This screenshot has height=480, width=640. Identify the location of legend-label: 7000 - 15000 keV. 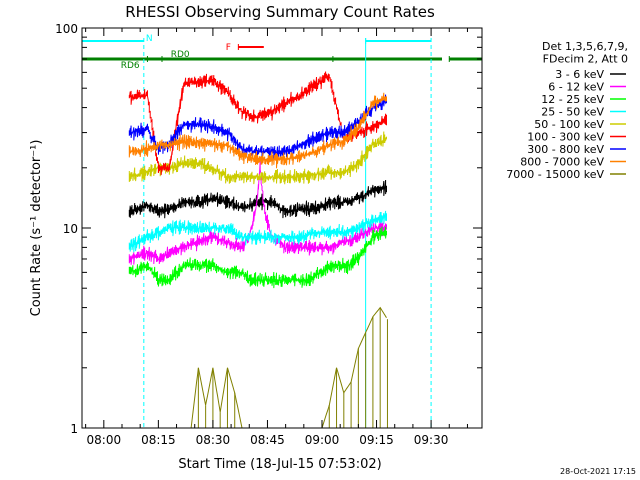
(555, 174).